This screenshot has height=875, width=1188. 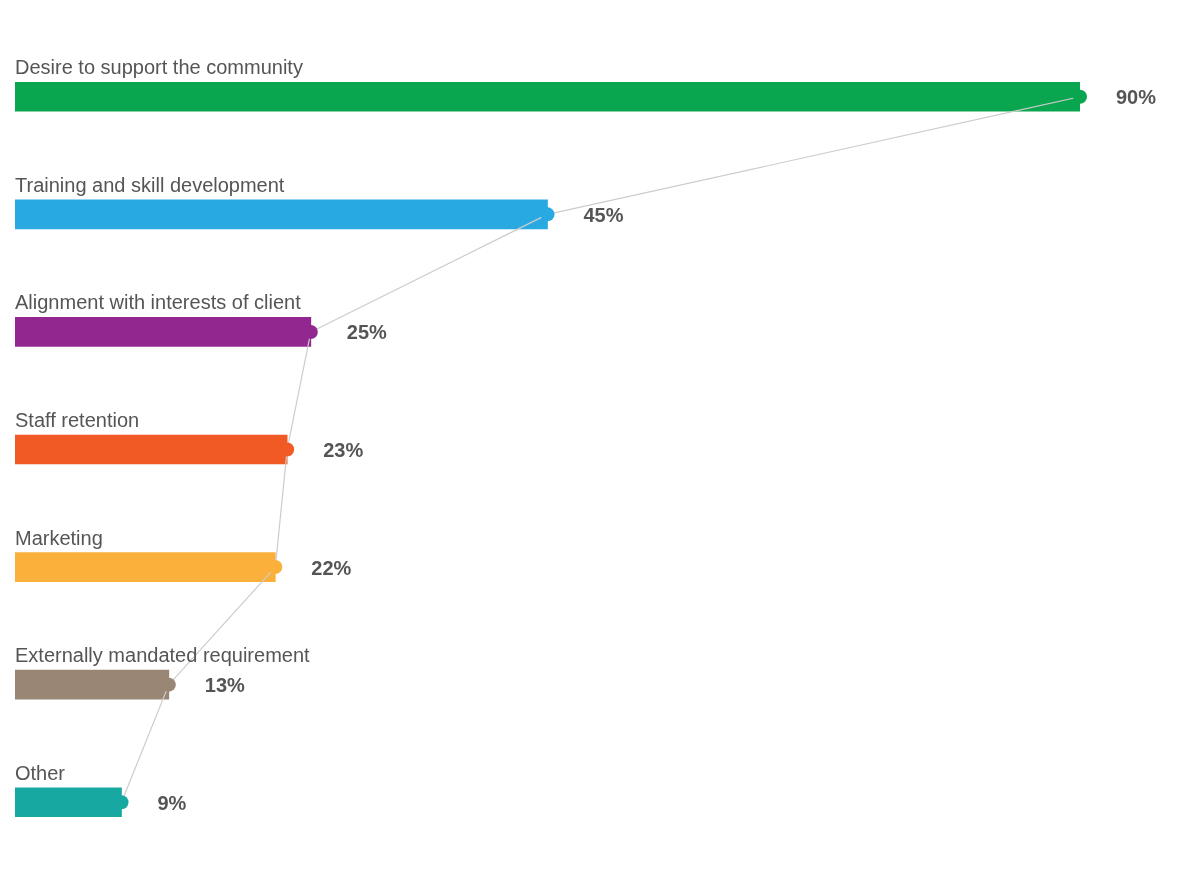 I want to click on data-label: 45%, so click(x=603, y=214).